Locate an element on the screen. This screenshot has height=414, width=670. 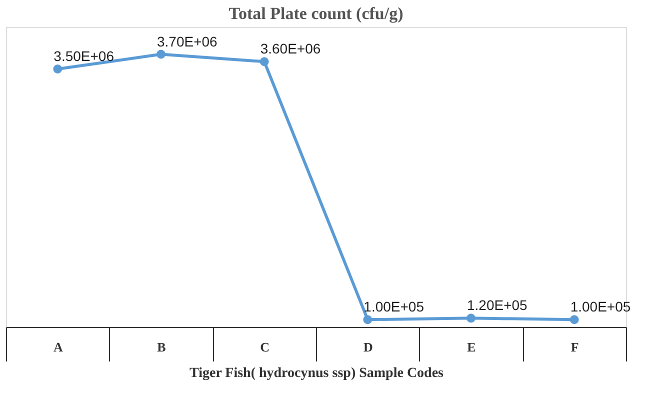
data-label: 1.20E+05 is located at coordinates (497, 305).